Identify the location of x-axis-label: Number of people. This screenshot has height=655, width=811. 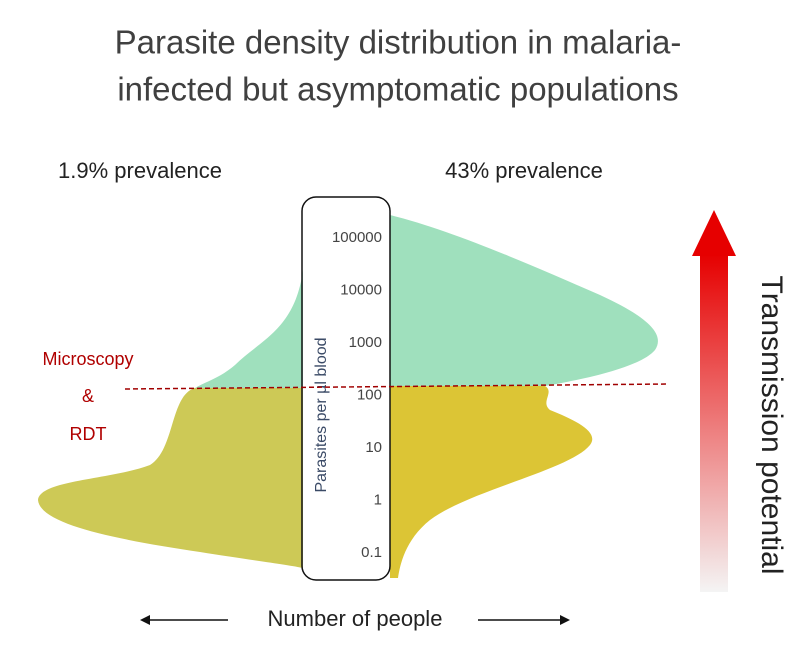
(355, 618).